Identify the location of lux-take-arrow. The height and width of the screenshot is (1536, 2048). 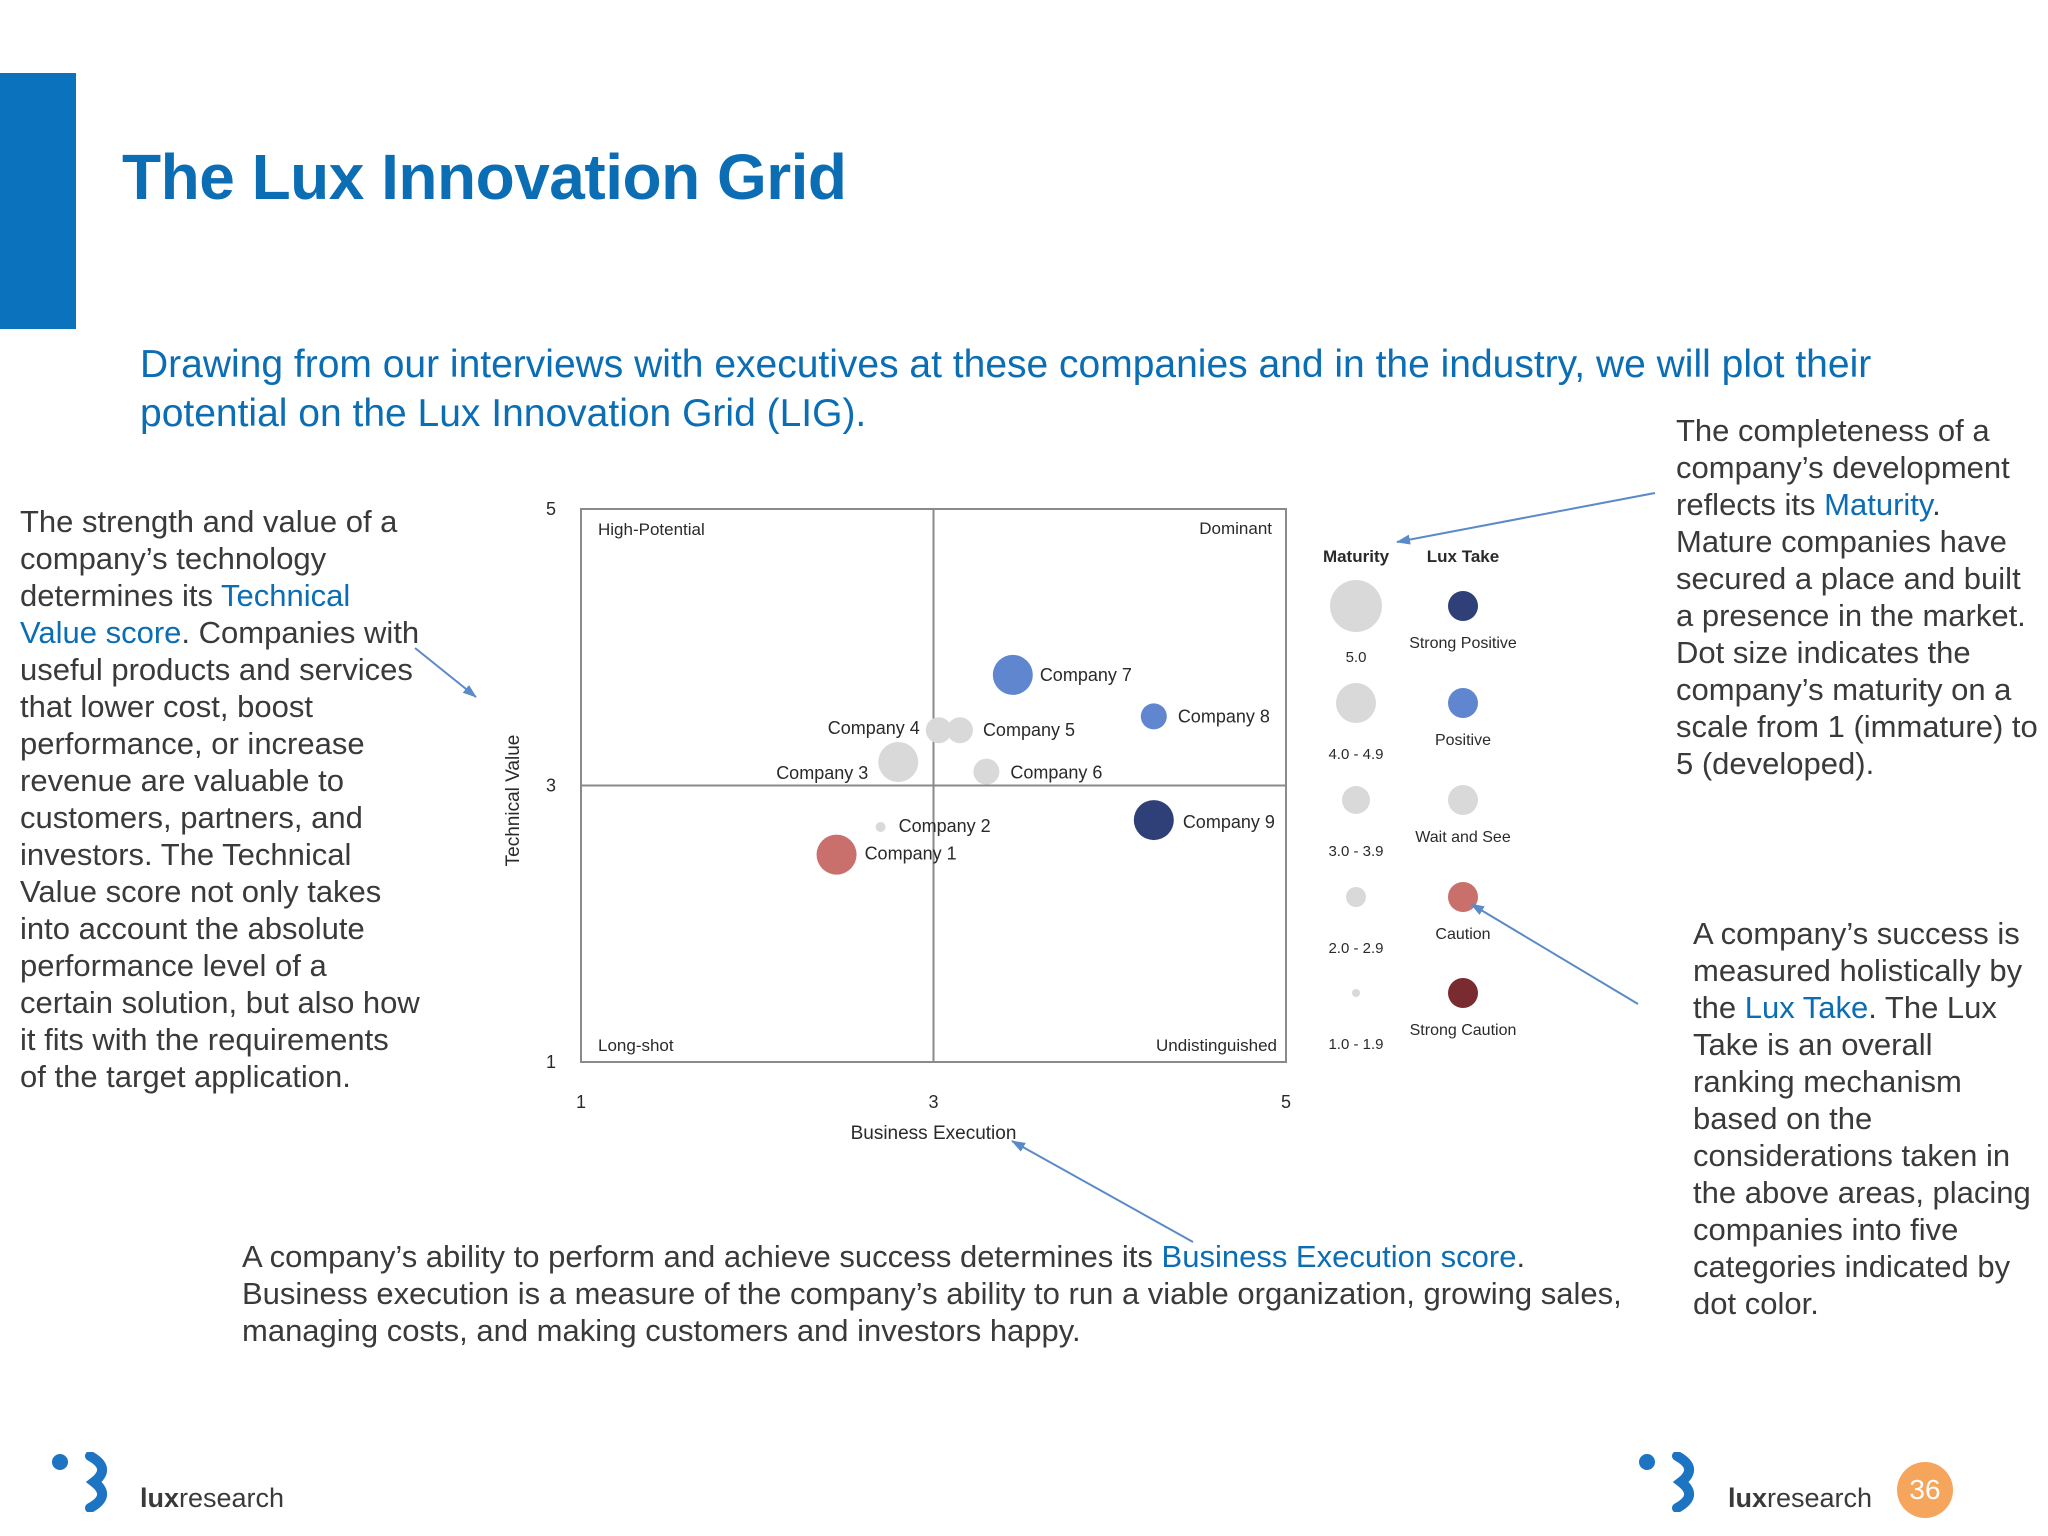
(1554, 954).